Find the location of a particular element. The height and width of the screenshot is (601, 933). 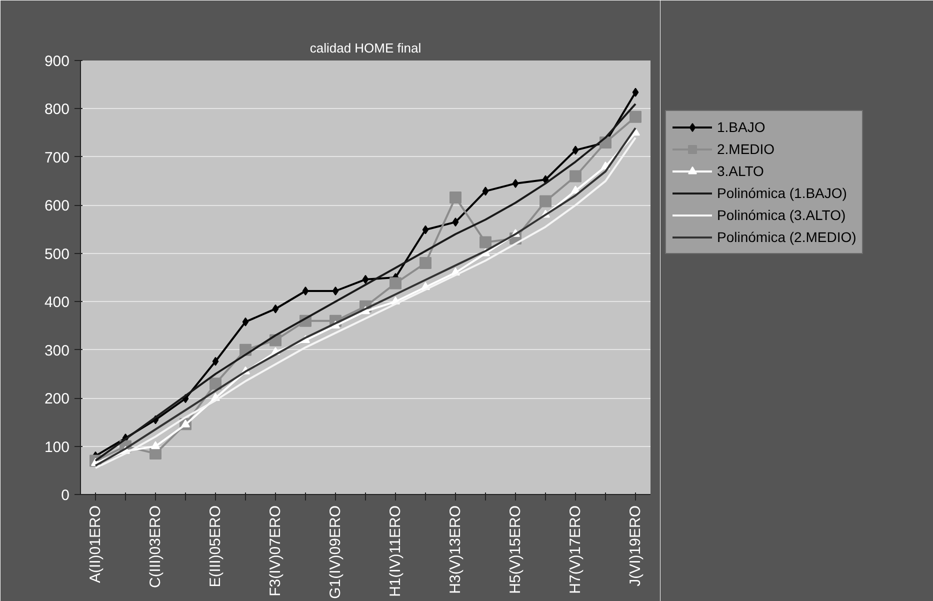

legend-label: 3.ALTO is located at coordinates (740, 171).